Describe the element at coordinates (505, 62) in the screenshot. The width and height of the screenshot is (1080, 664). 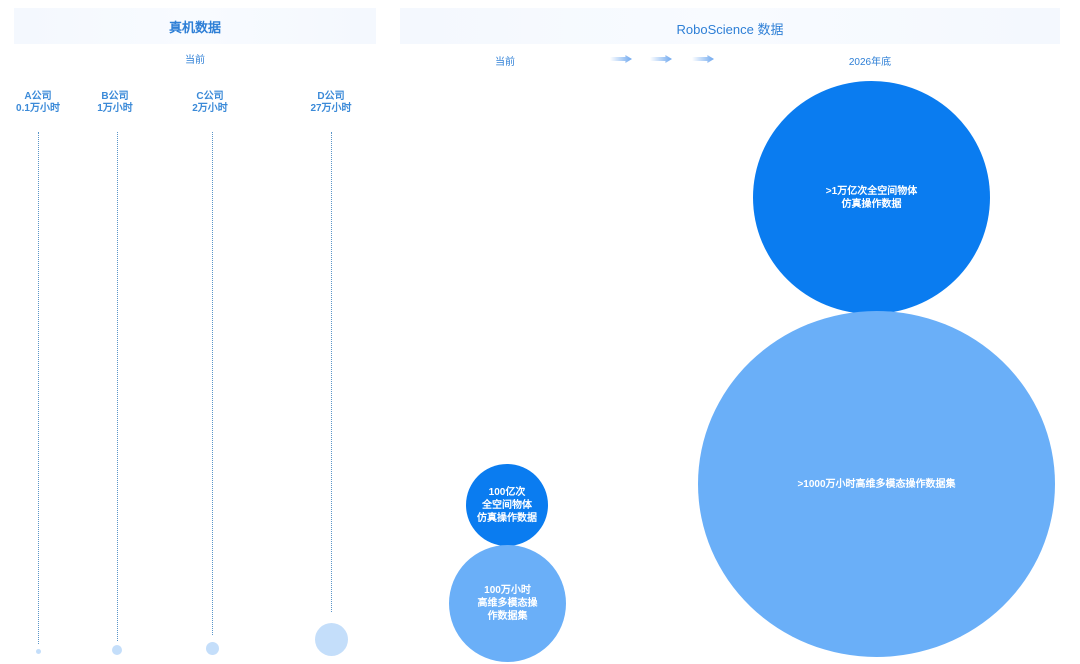
I see `period-now: 当前` at that location.